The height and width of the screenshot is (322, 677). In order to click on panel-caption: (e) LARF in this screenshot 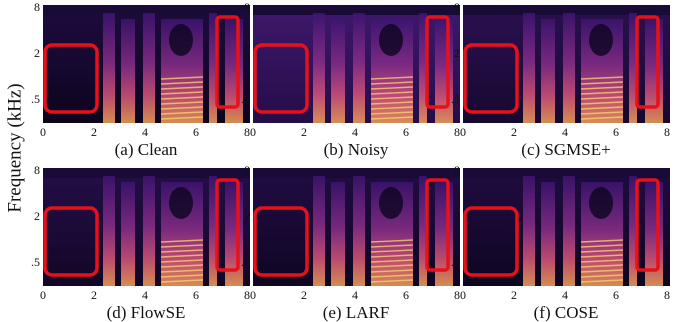, I will do `click(356, 312)`.